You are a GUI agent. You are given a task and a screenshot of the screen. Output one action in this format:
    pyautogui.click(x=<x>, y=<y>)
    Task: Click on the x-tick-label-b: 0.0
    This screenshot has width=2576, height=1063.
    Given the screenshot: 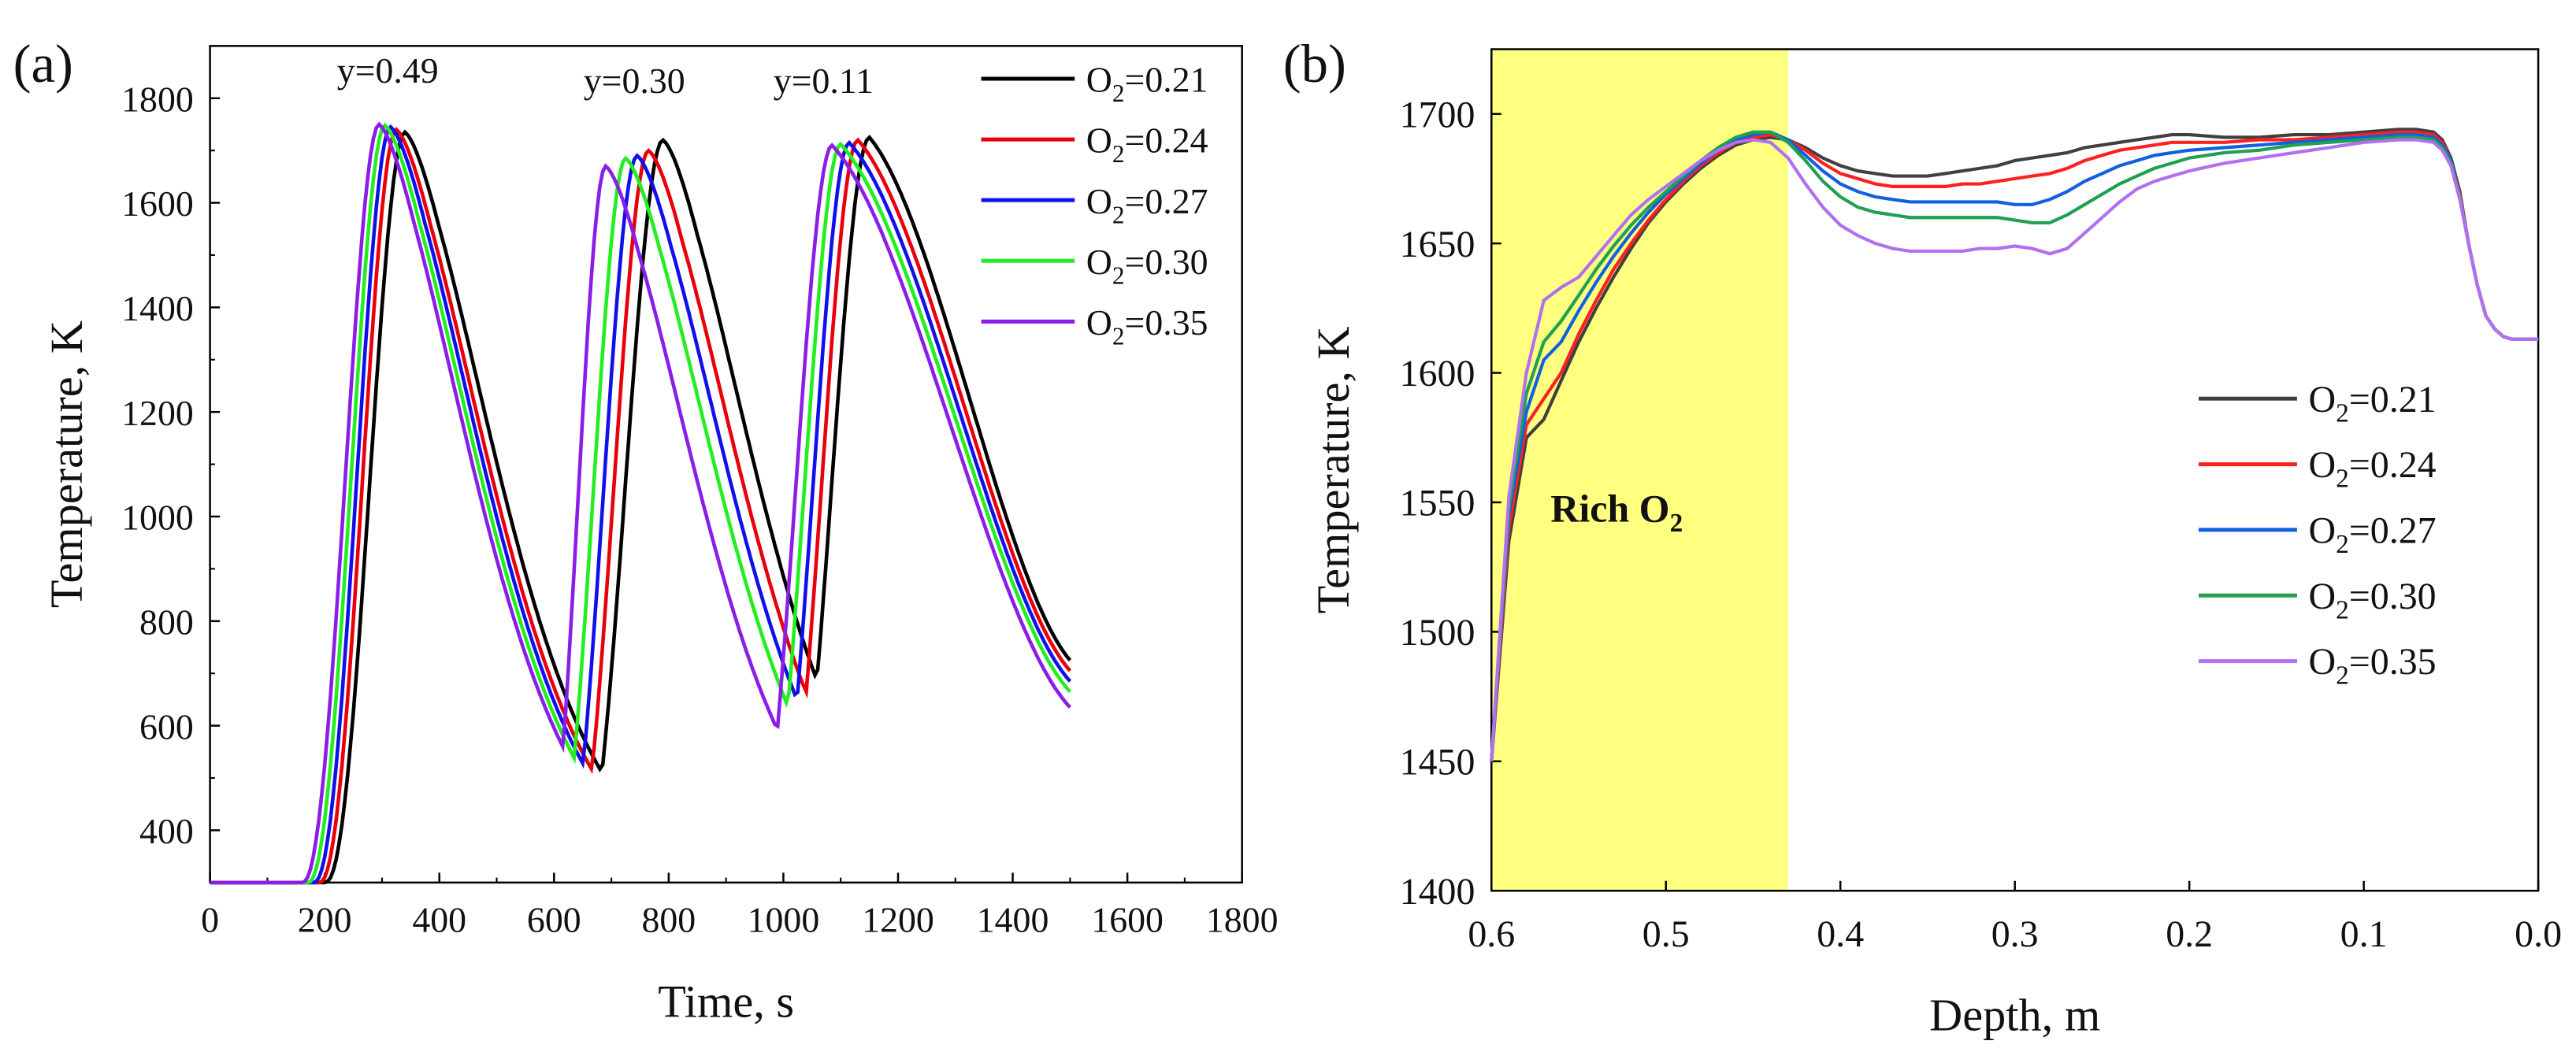 What is the action you would take?
    pyautogui.click(x=2538, y=934)
    